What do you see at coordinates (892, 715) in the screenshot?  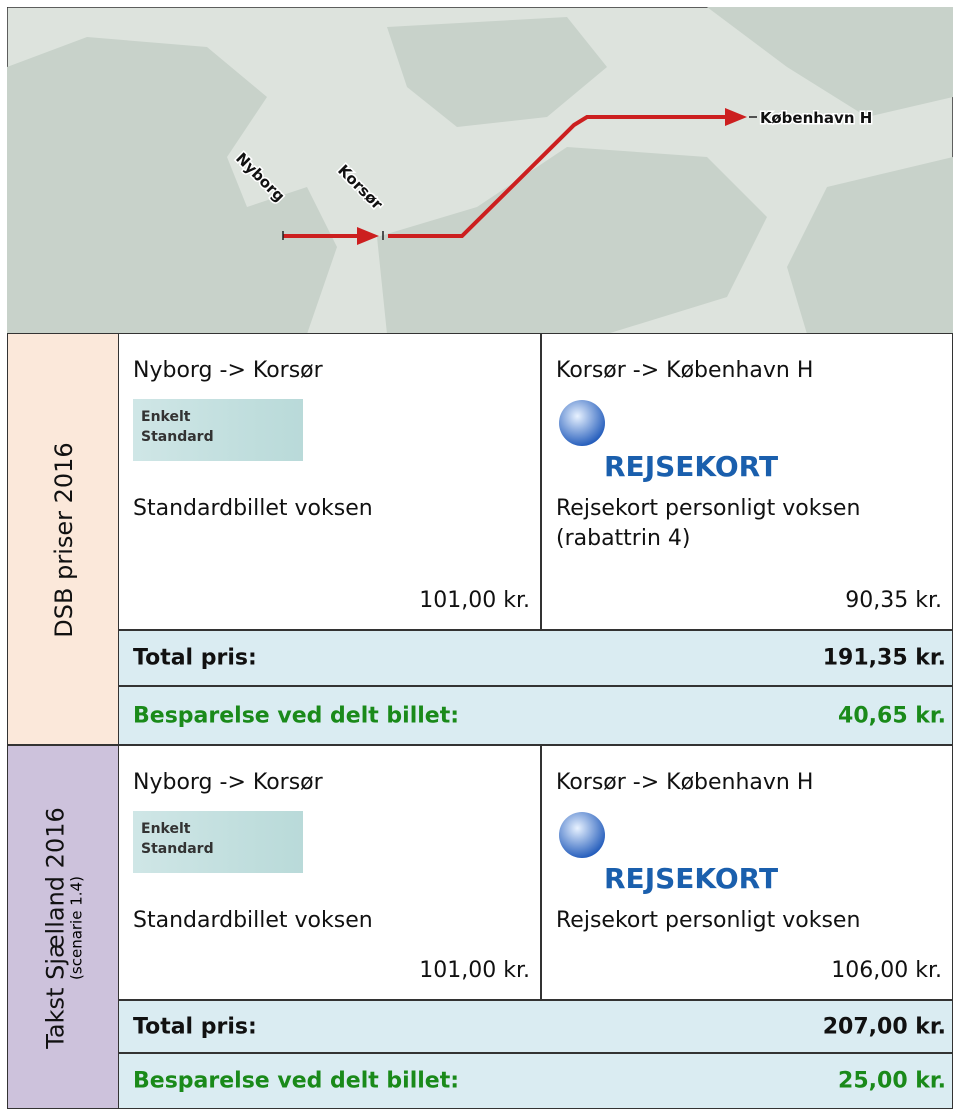 I see `savings-value: 40,65 kr.` at bounding box center [892, 715].